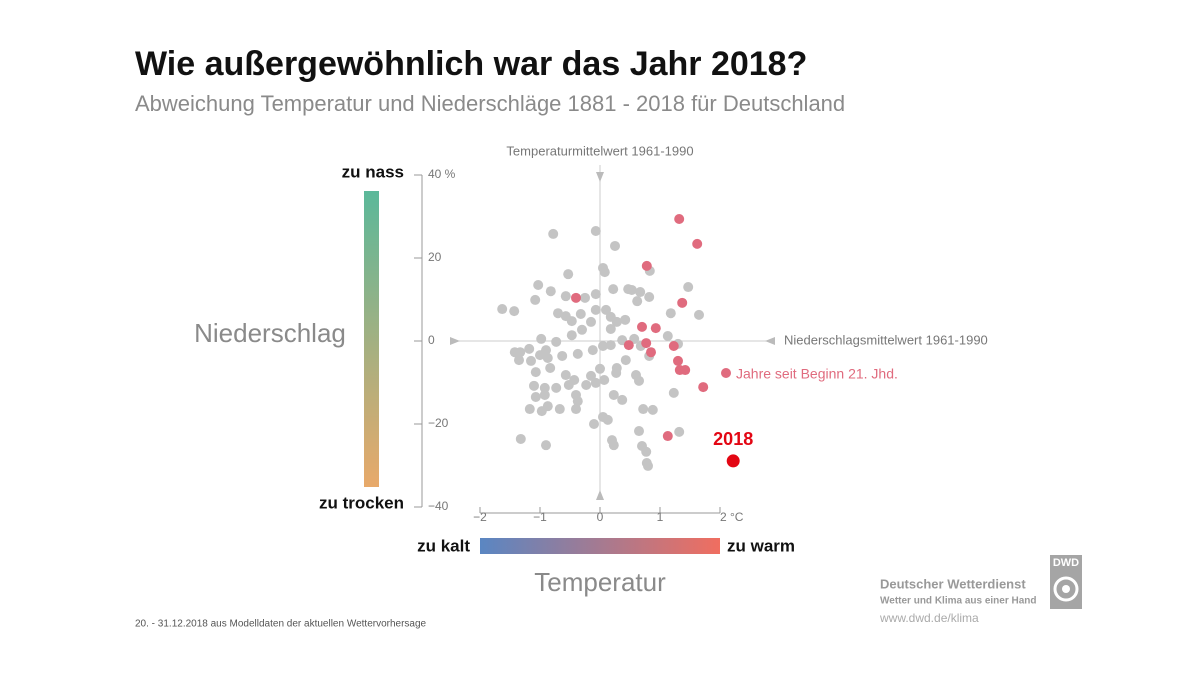 The height and width of the screenshot is (674, 1200). I want to click on x-tick-label: −2, so click(480, 517).